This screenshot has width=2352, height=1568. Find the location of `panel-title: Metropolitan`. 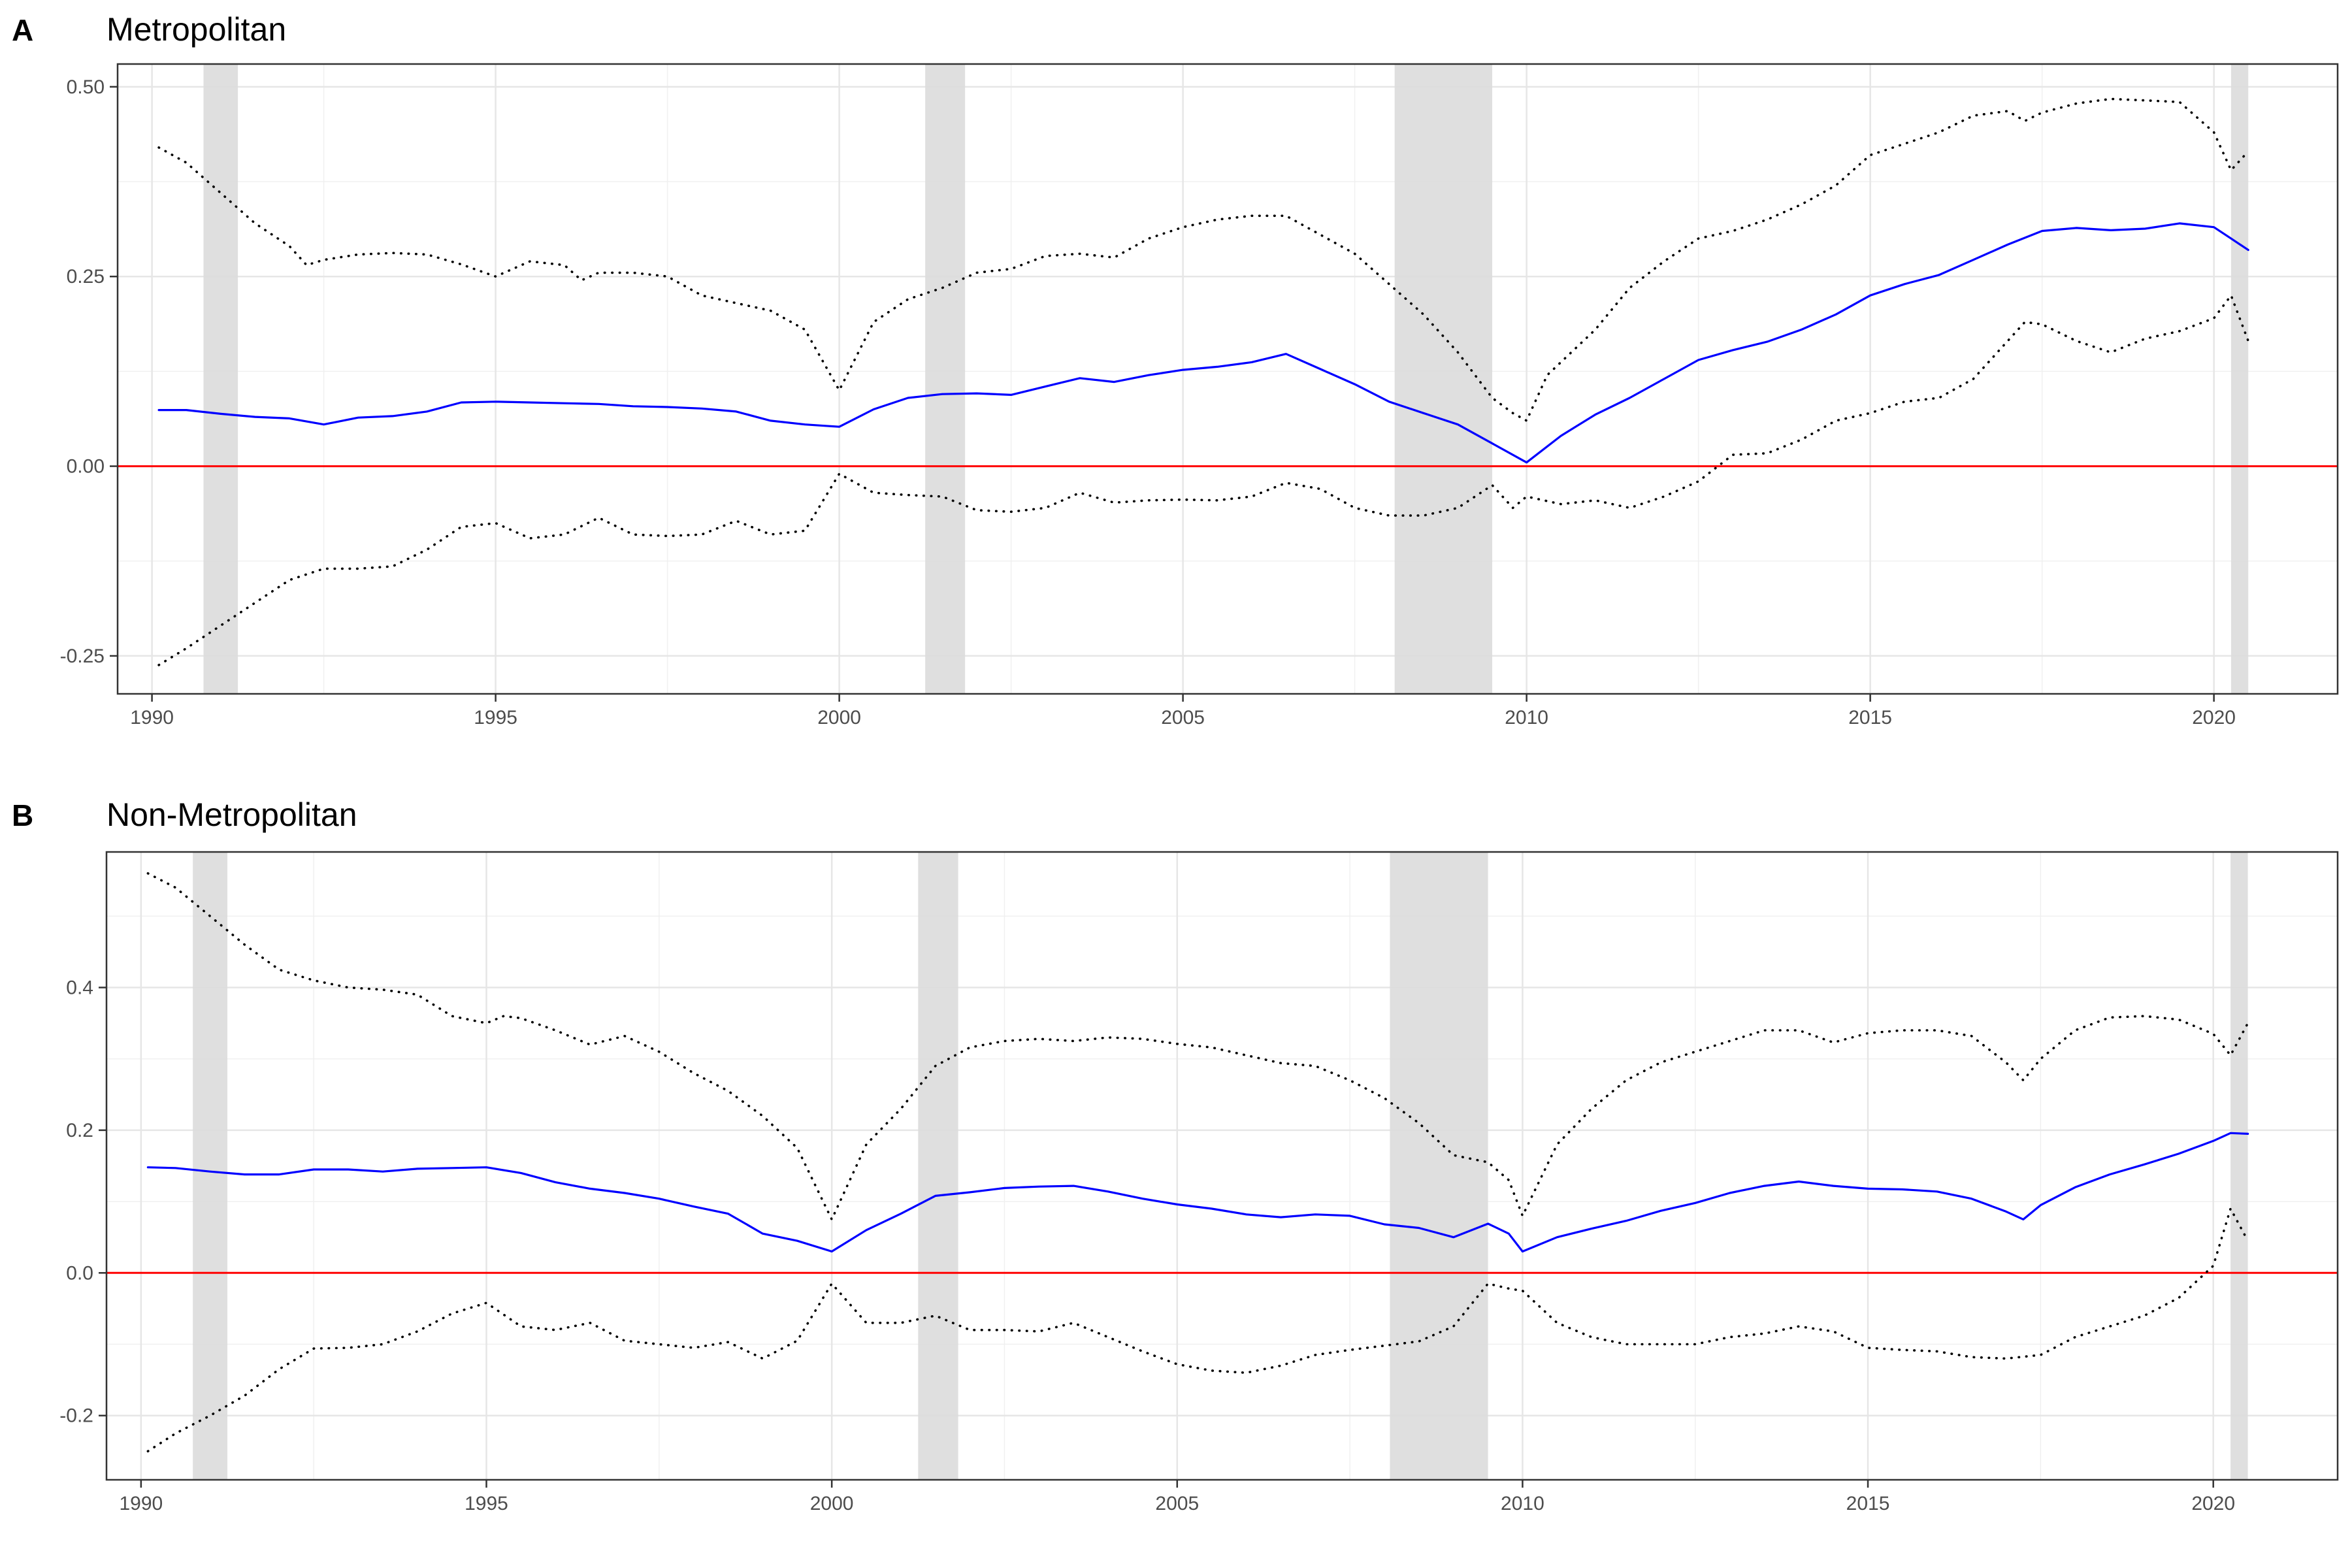

panel-title: Metropolitan is located at coordinates (196, 29).